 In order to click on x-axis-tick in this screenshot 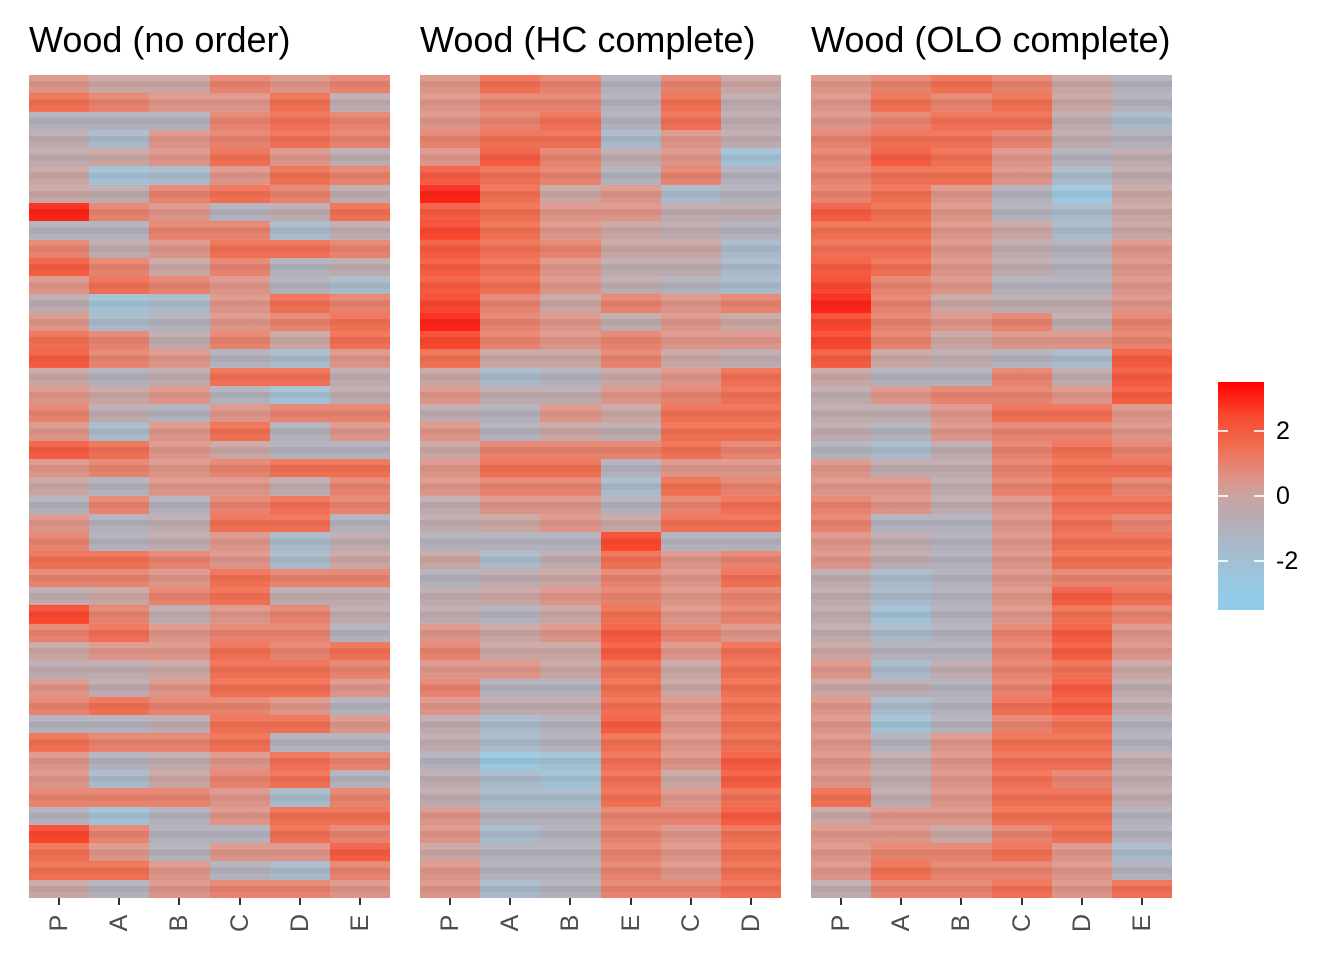, I will do `click(1081, 901)`.